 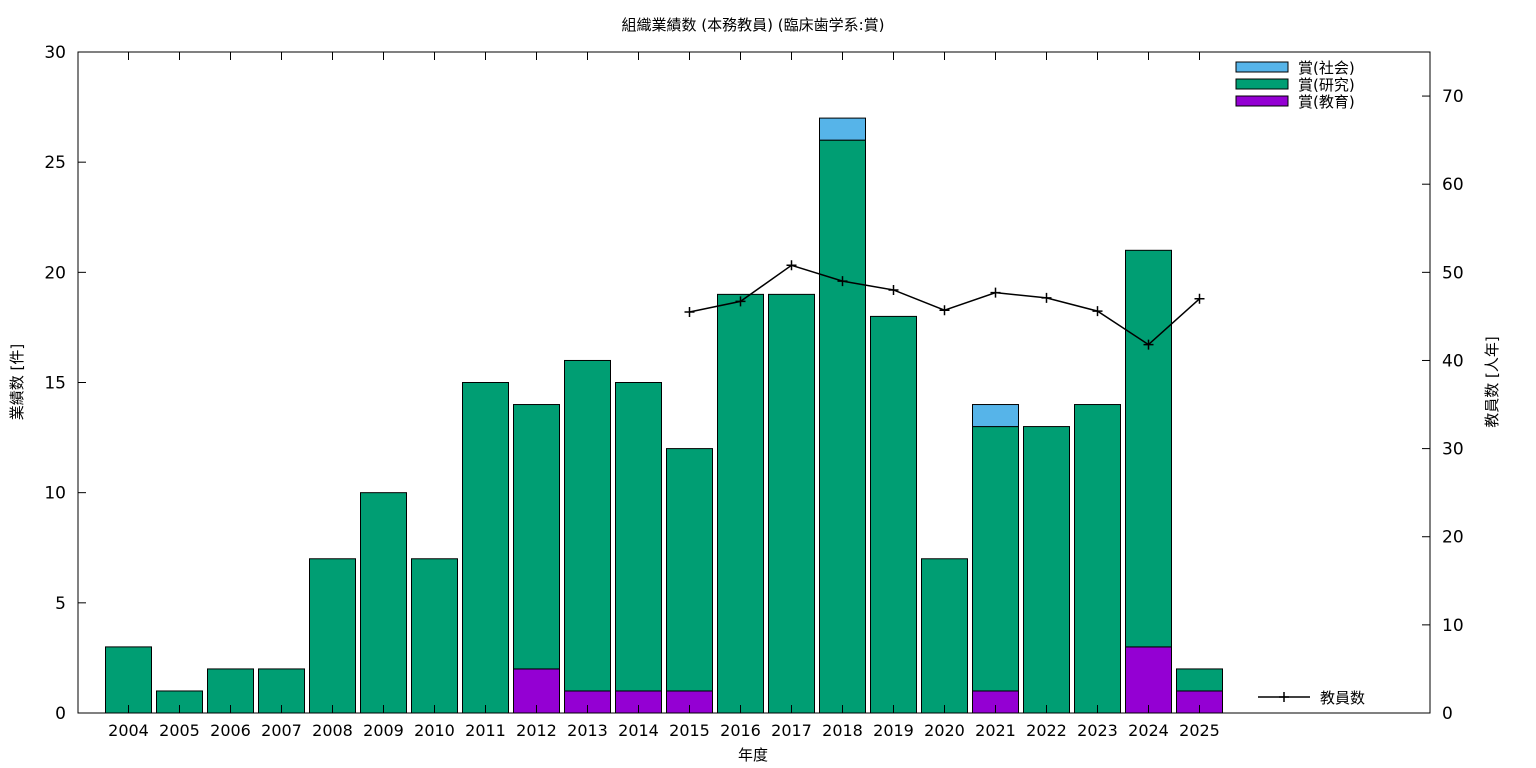 What do you see at coordinates (740, 301) in the screenshot?
I see `line-point-2016` at bounding box center [740, 301].